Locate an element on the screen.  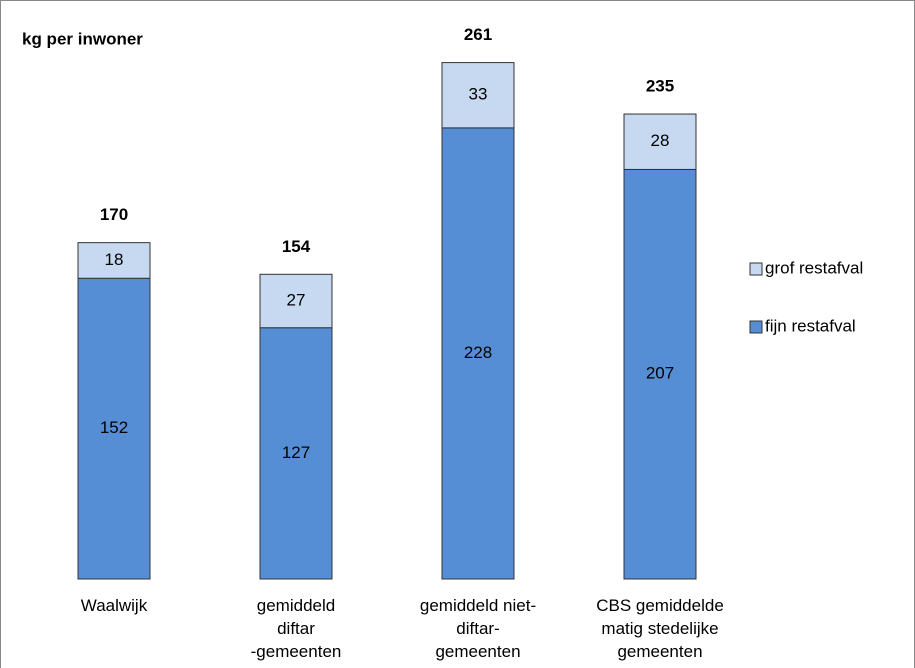
data-label: 207 is located at coordinates (660, 373).